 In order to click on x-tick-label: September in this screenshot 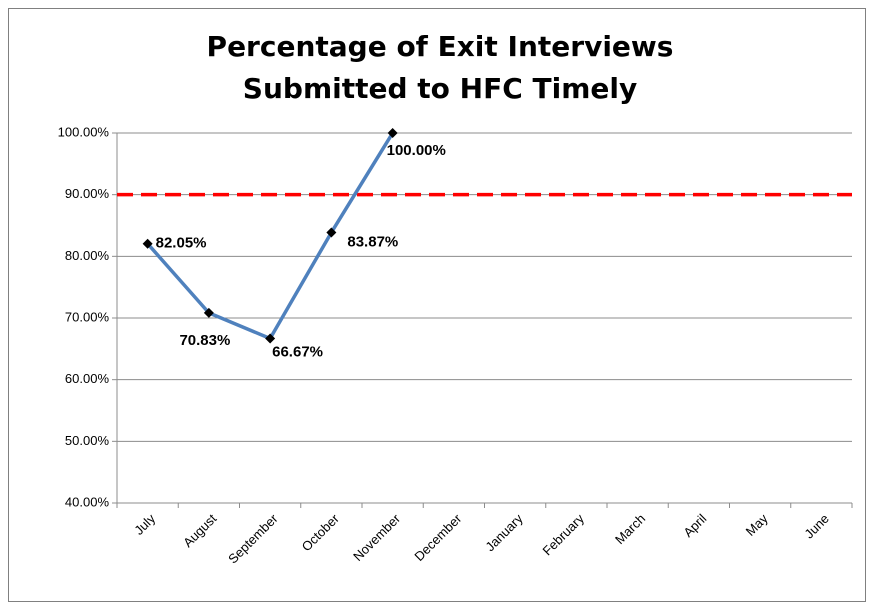, I will do `click(253, 538)`.